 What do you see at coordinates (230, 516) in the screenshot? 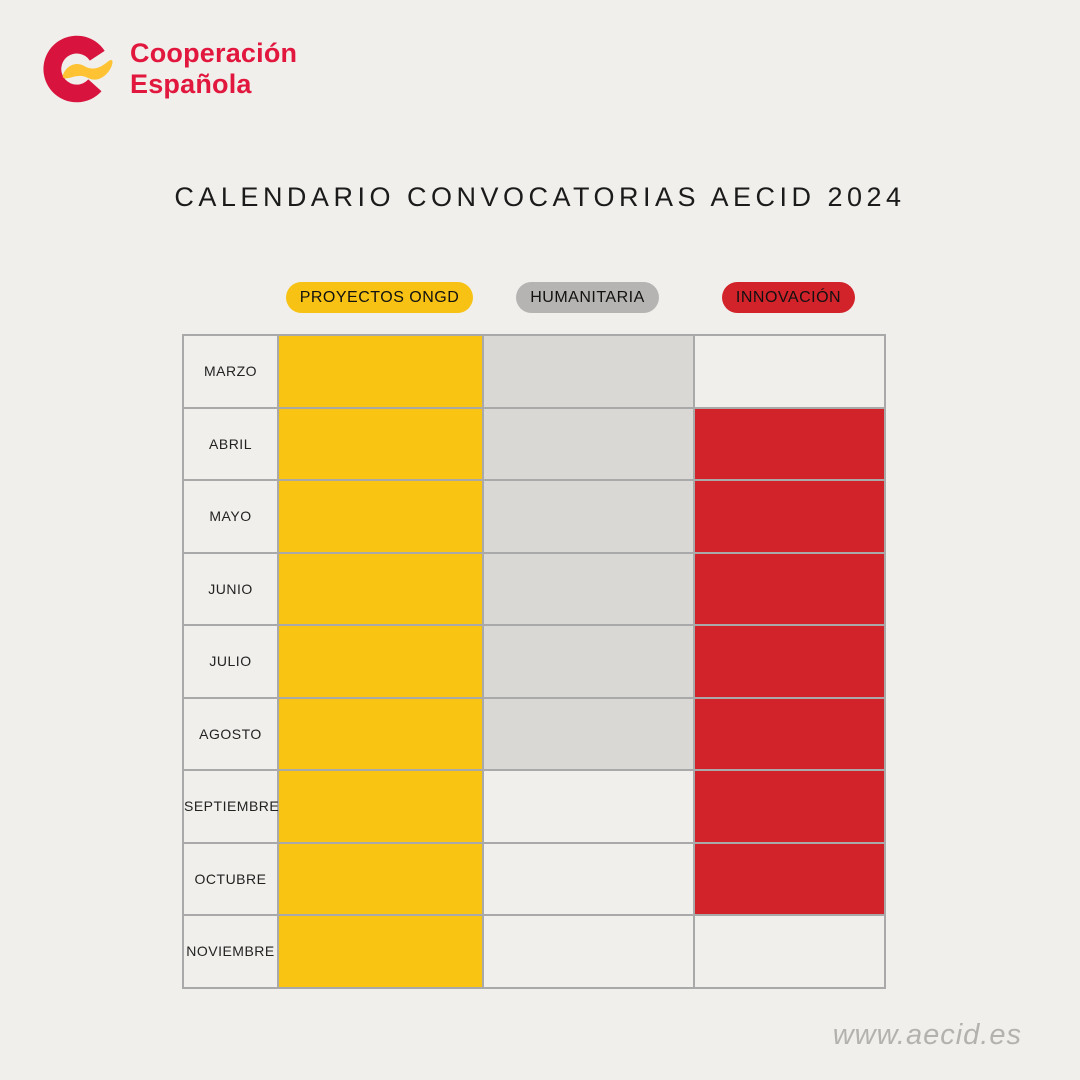
I see `month-label: MAYO` at bounding box center [230, 516].